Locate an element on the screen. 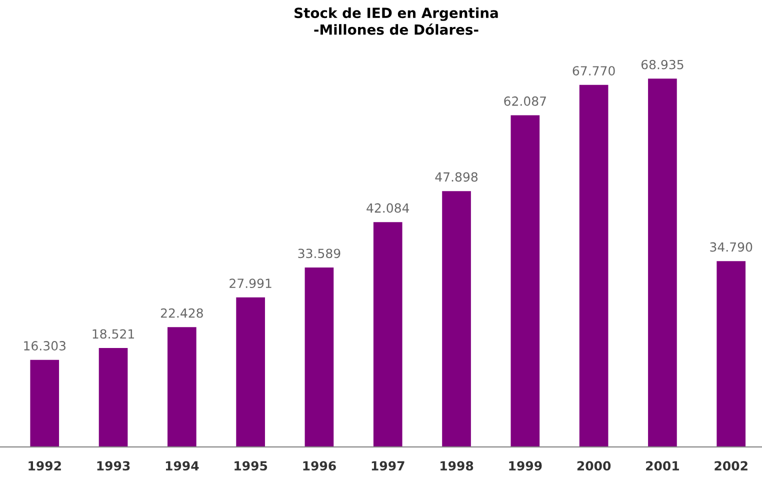  data-label: 18.521 is located at coordinates (113, 334).